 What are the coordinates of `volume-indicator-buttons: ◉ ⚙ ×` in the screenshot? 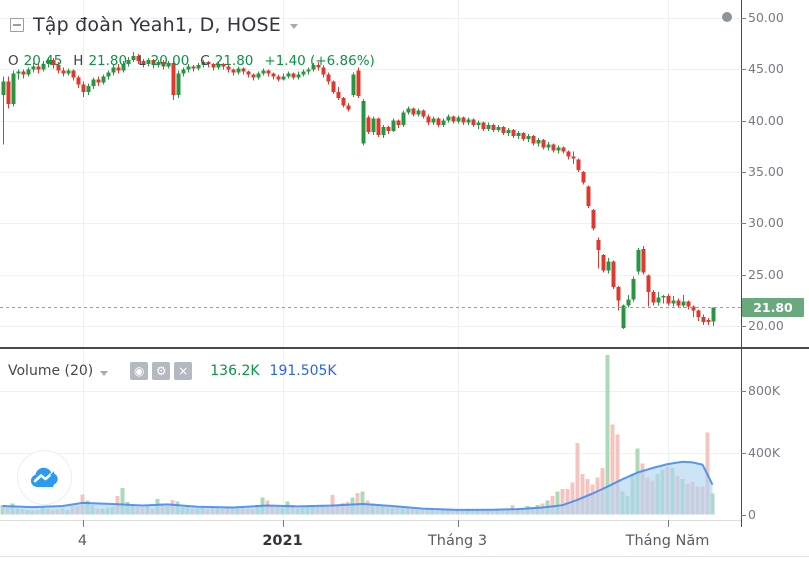 It's located at (161, 371).